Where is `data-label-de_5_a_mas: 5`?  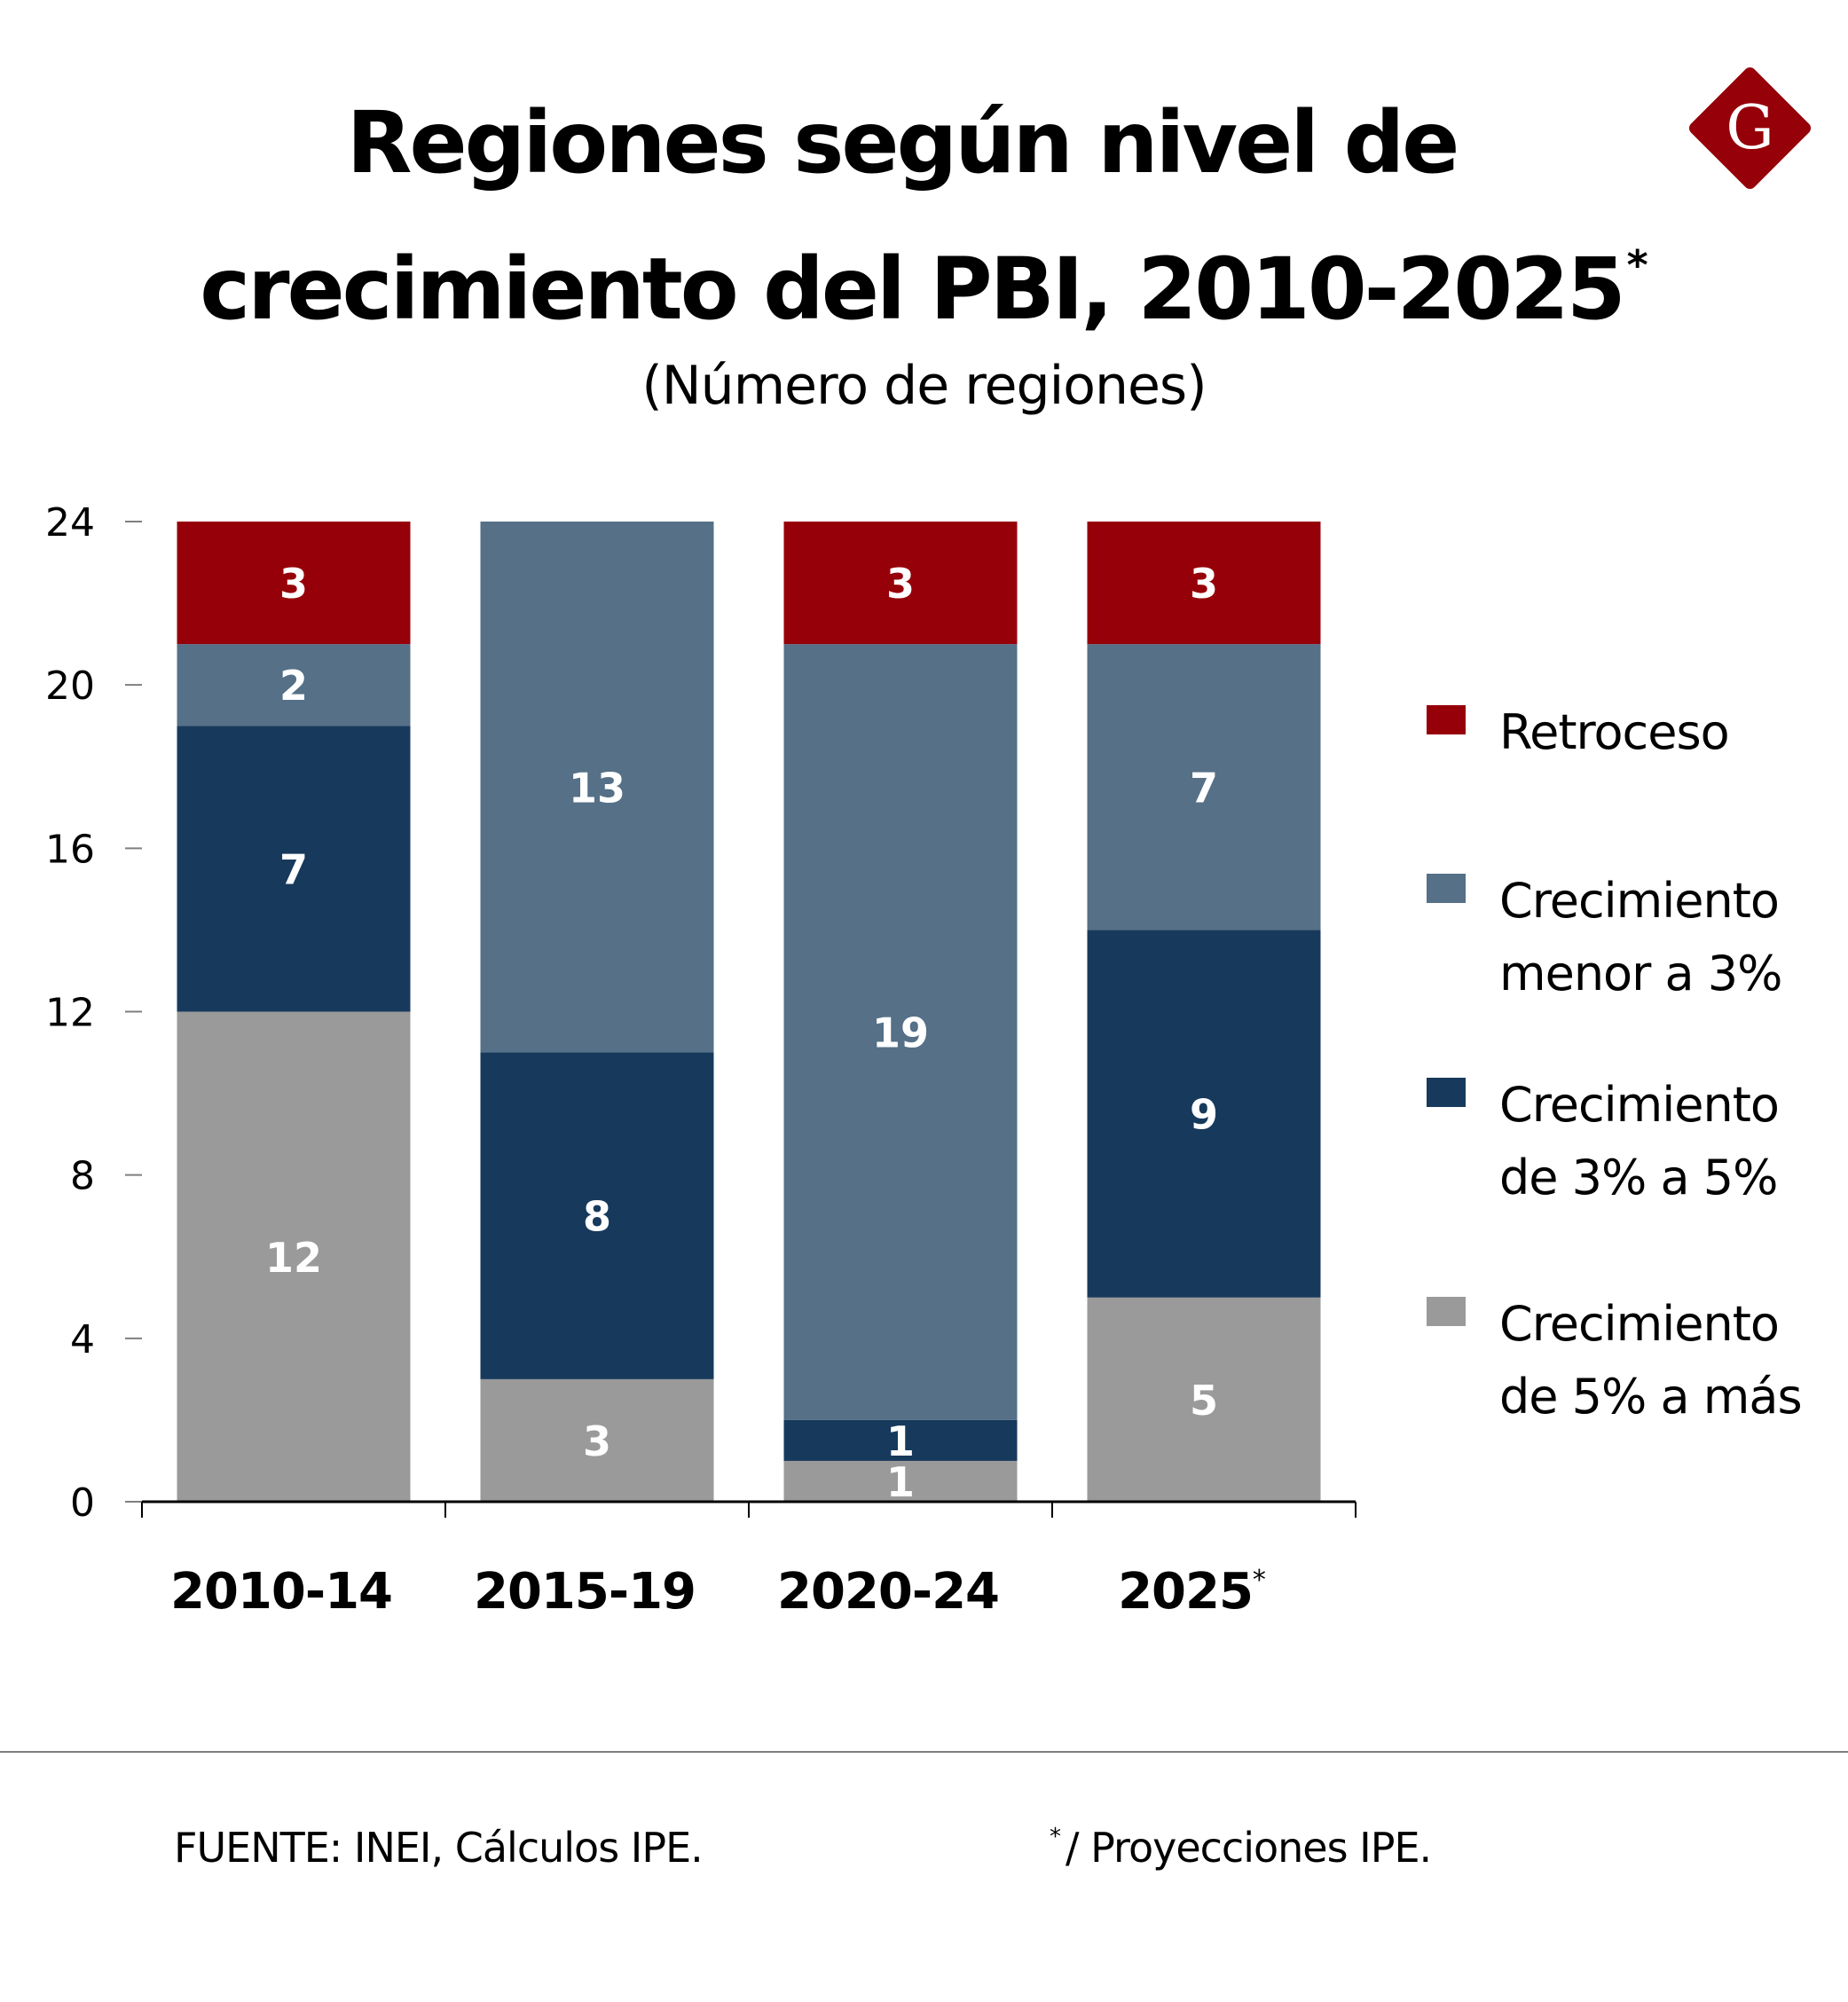 data-label-de_5_a_mas: 5 is located at coordinates (1204, 1401).